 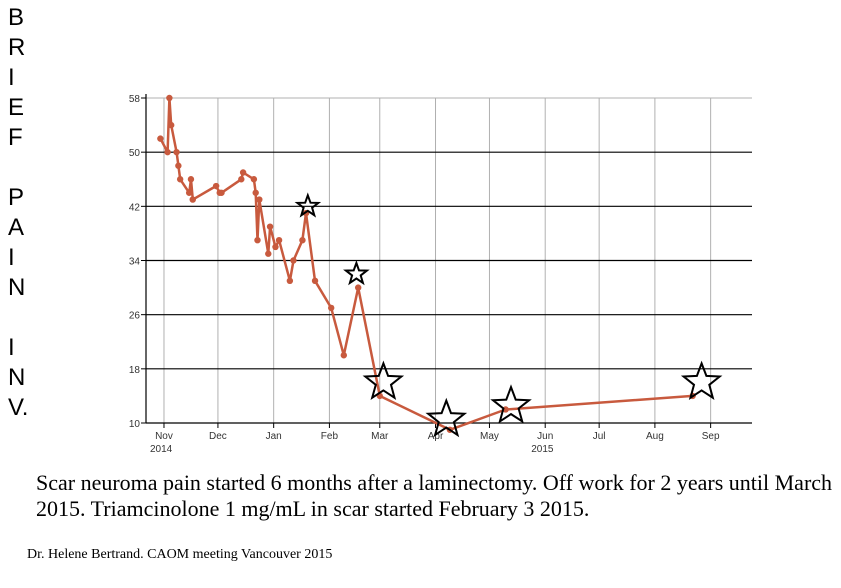 What do you see at coordinates (135, 370) in the screenshot?
I see `y-tick-label: 18` at bounding box center [135, 370].